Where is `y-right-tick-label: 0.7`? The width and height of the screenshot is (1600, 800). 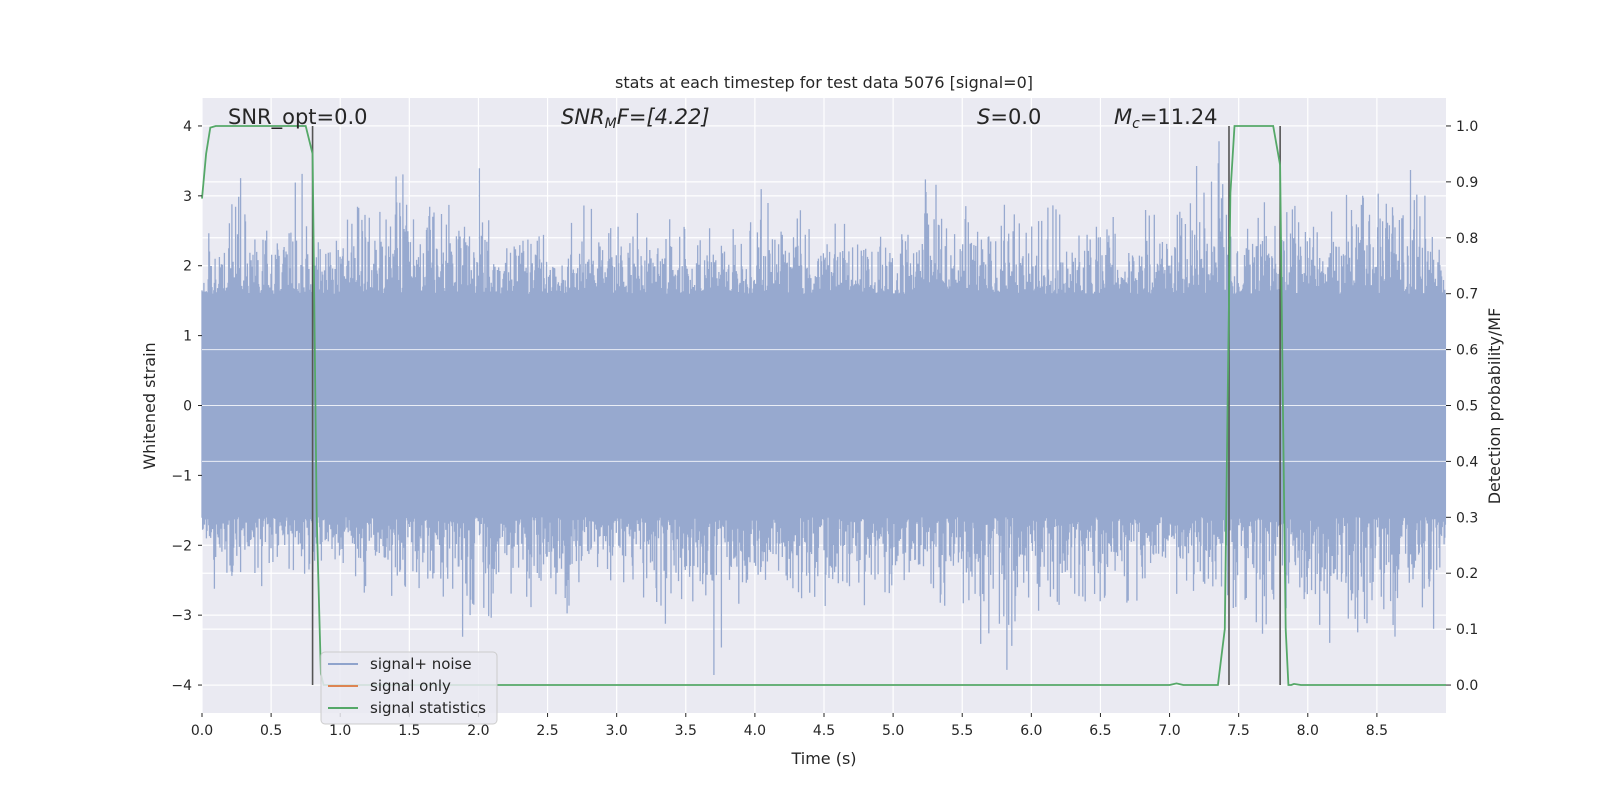 y-right-tick-label: 0.7 is located at coordinates (1467, 295).